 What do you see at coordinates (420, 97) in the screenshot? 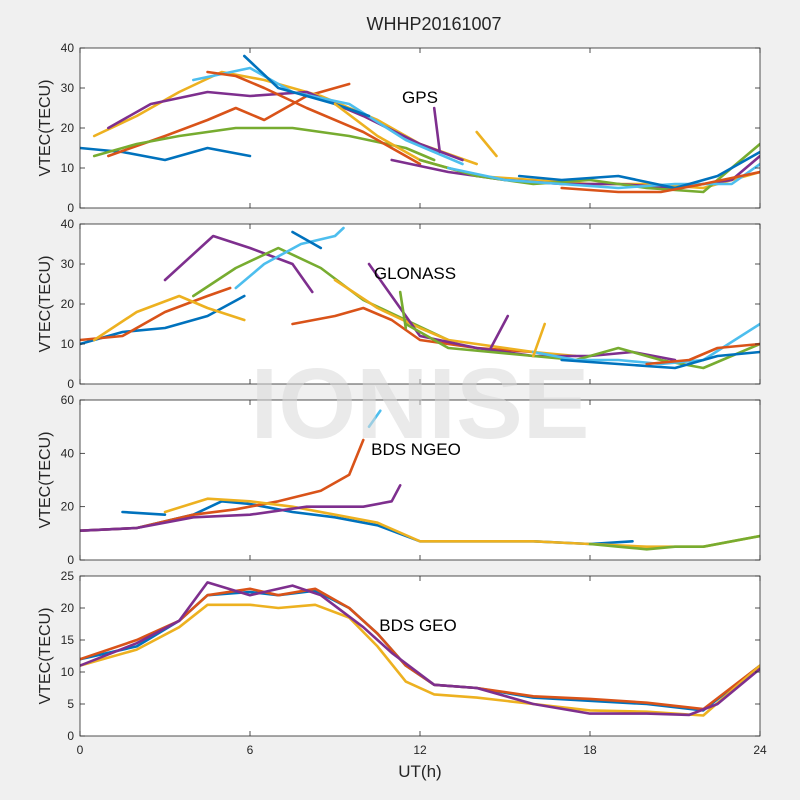
I see `panel-label: GPS` at bounding box center [420, 97].